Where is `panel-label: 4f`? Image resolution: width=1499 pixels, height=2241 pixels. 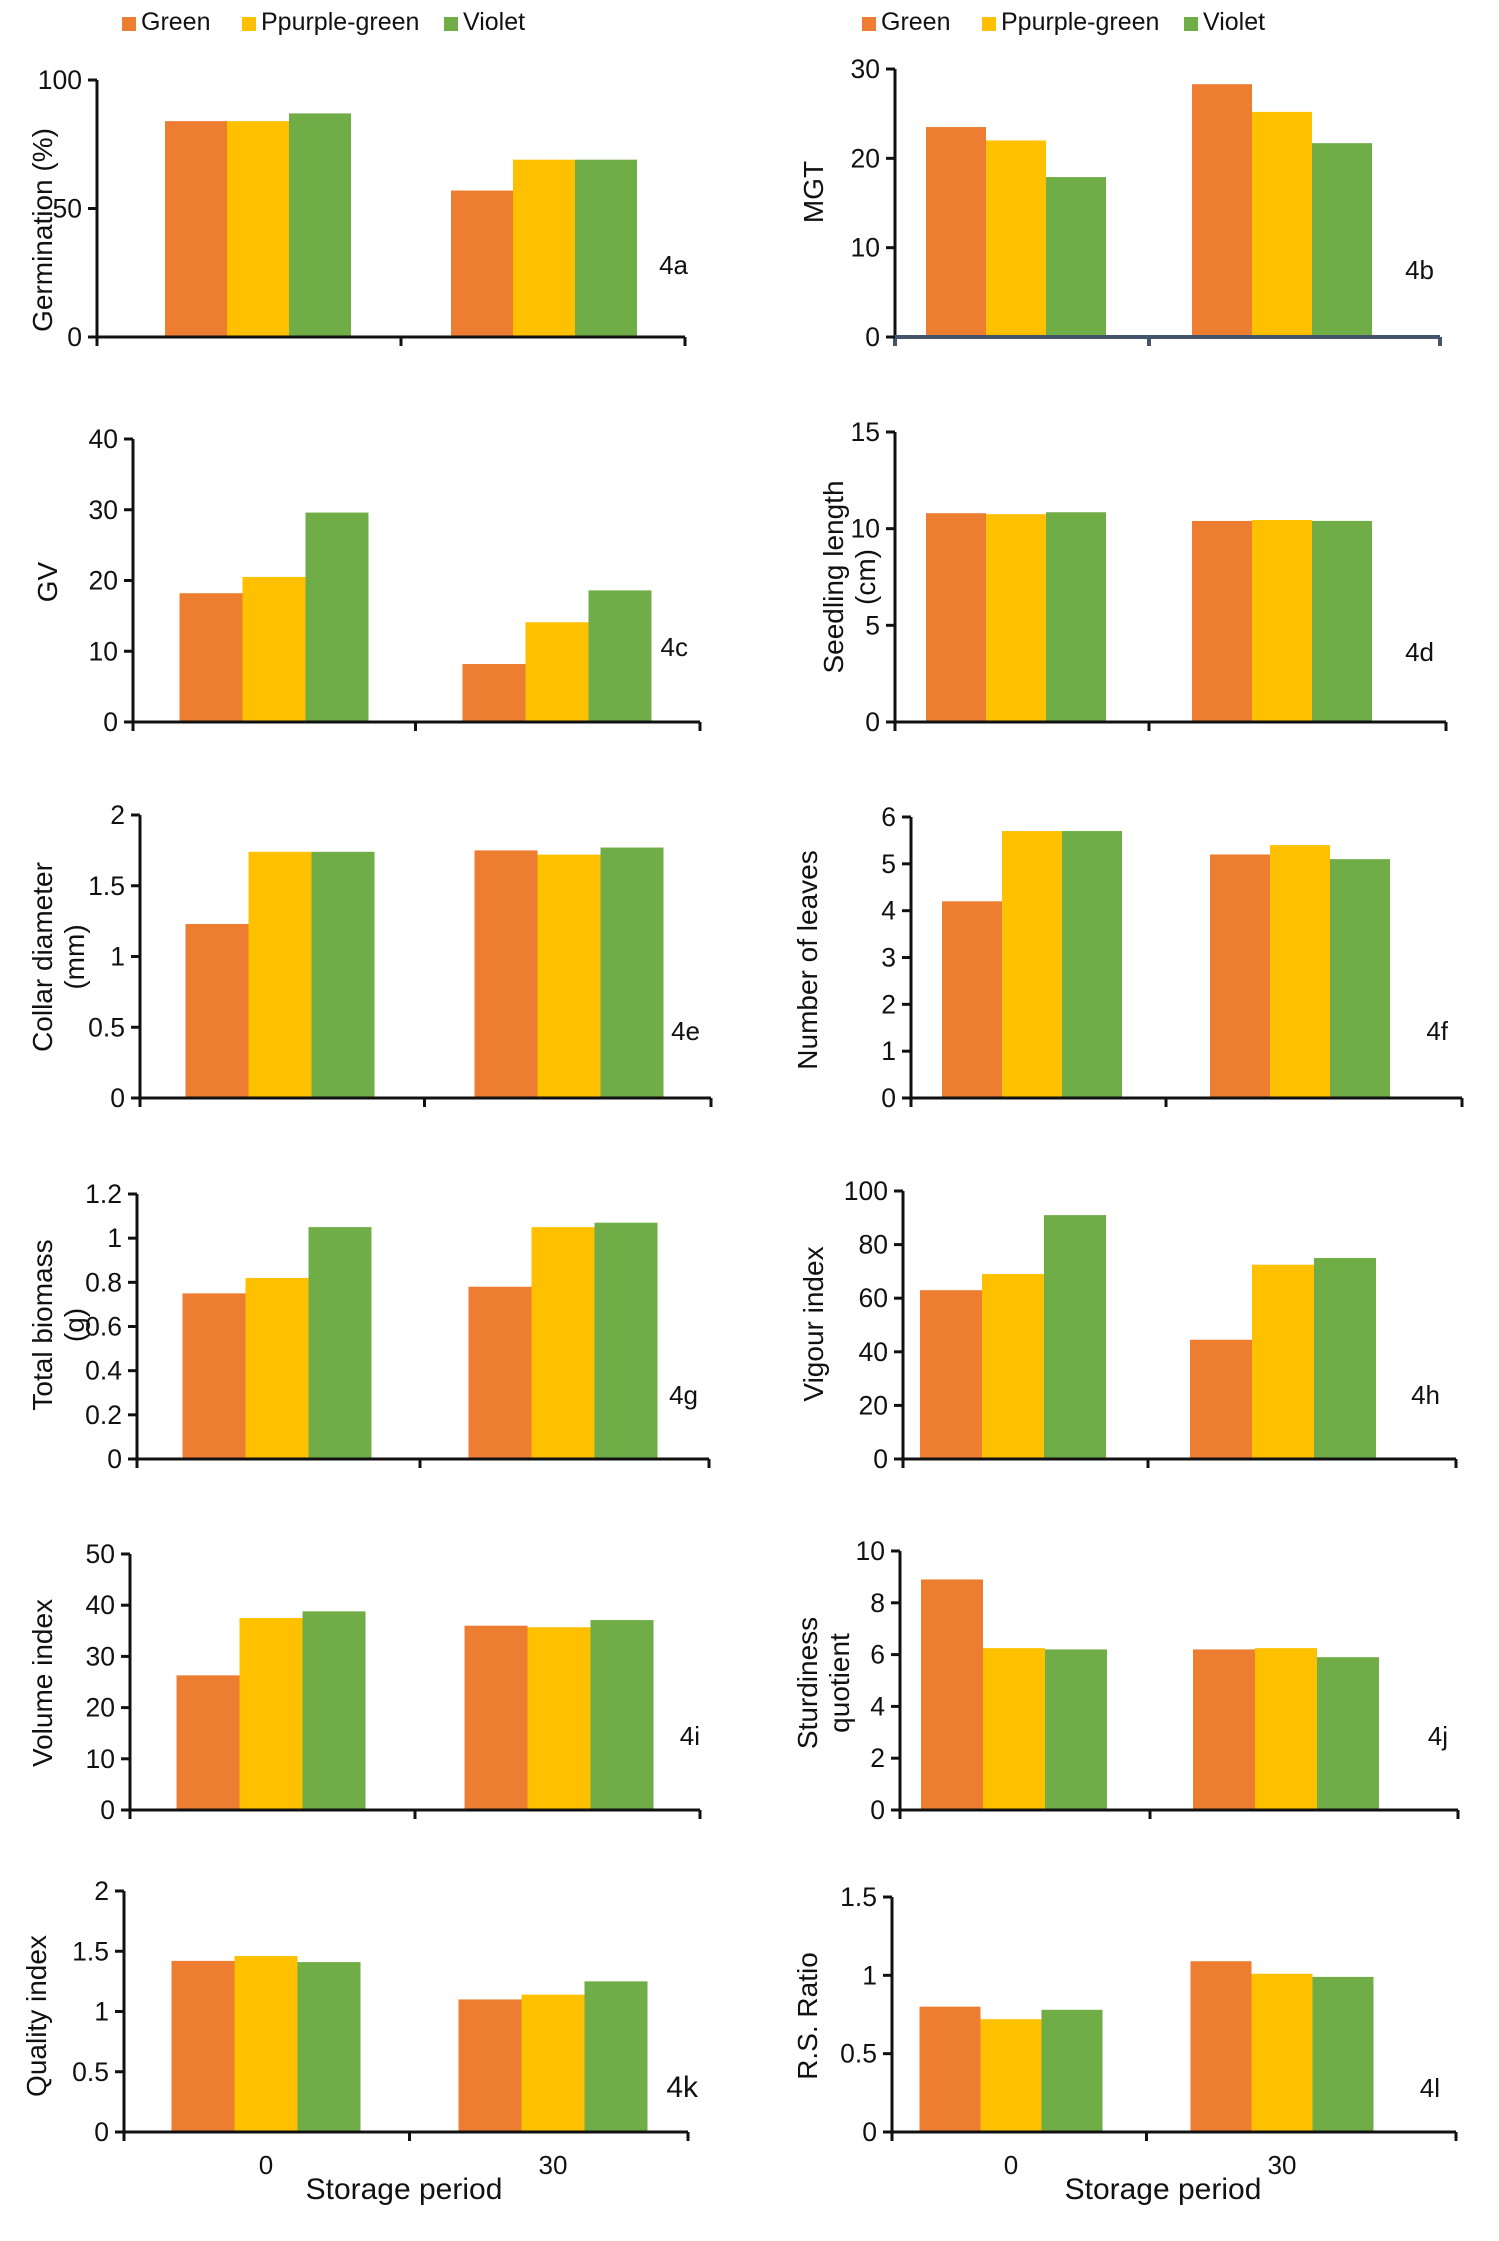 panel-label: 4f is located at coordinates (1437, 1031).